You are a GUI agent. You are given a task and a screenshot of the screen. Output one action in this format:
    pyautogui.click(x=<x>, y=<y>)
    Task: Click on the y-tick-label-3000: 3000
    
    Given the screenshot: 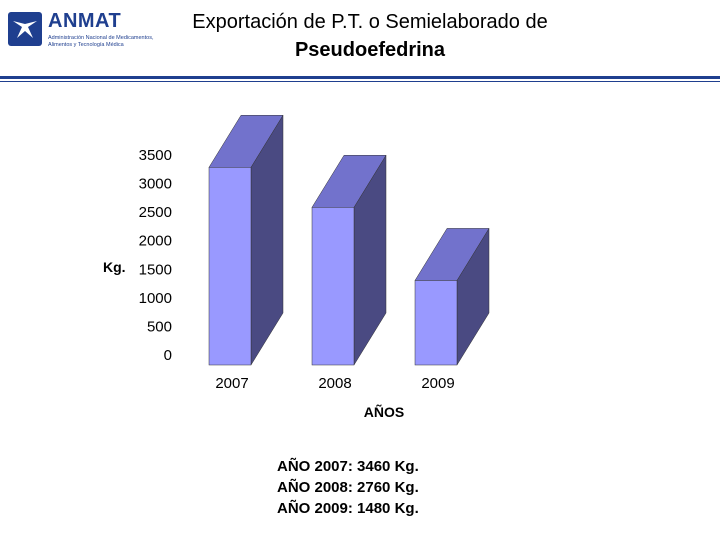 What is the action you would take?
    pyautogui.click(x=155, y=184)
    